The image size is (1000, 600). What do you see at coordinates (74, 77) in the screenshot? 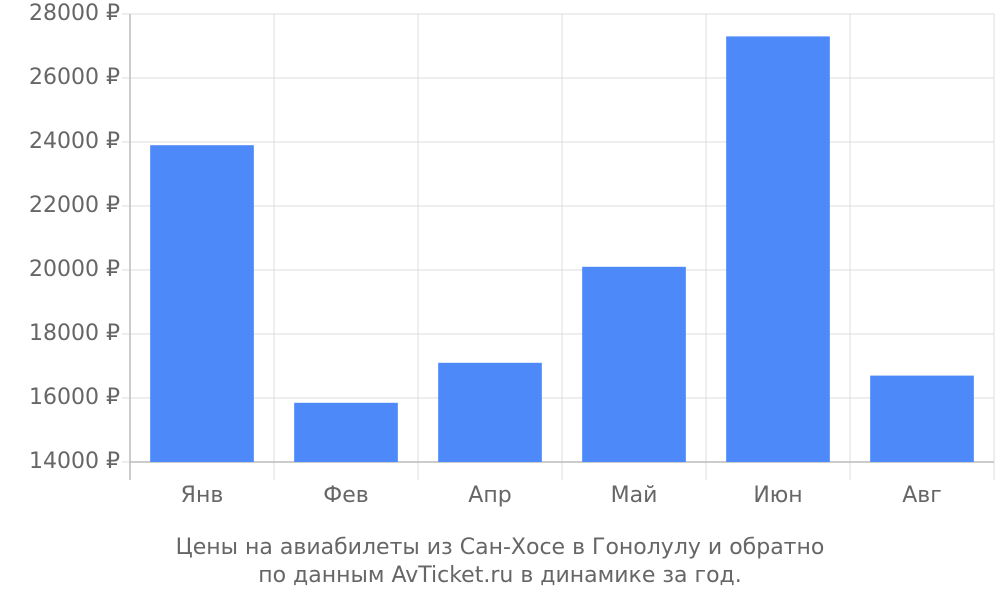
I see `y-tick-label: 26000 ₽` at bounding box center [74, 77].